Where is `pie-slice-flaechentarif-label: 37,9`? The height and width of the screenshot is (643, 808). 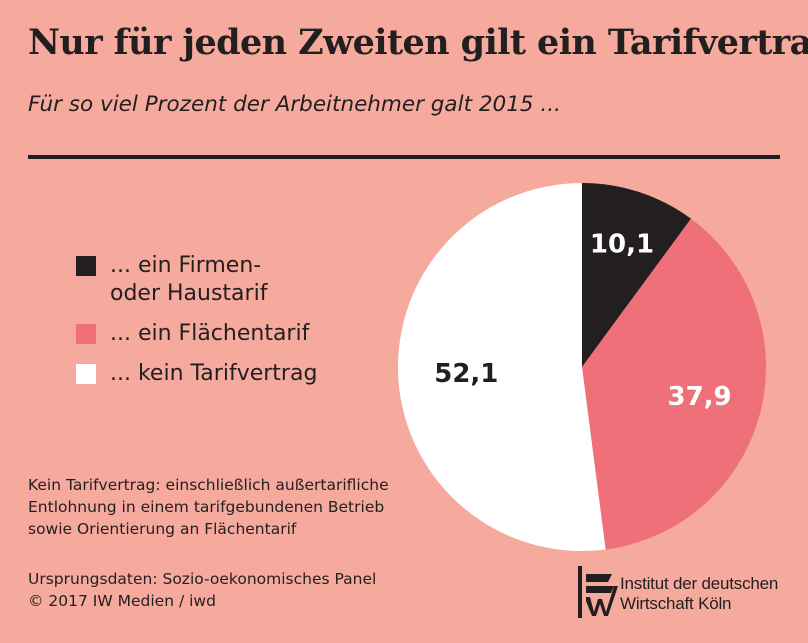
pie-slice-flaechentarif-label: 37,9 is located at coordinates (700, 397).